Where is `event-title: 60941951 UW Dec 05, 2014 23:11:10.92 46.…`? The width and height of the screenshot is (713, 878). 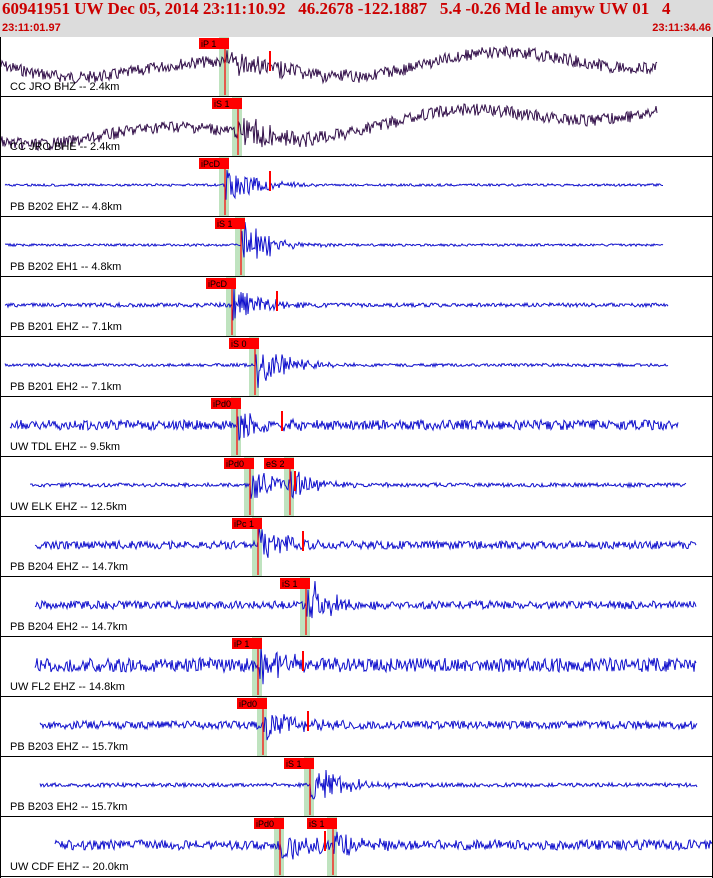 event-title: 60941951 UW Dec 05, 2014 23:11:10.92 46.… is located at coordinates (336, 9).